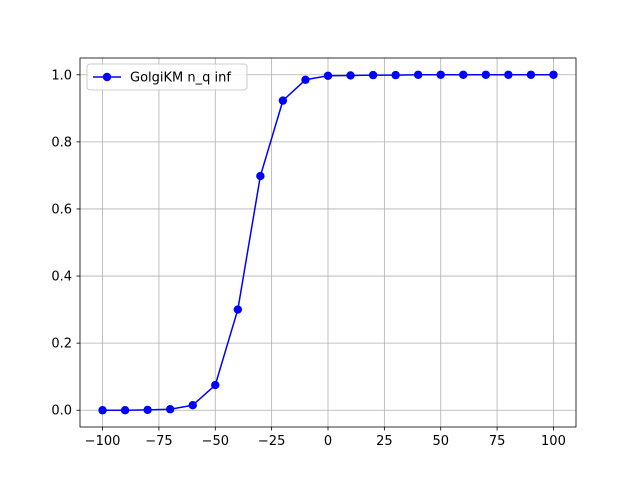  I want to click on legend-label: GolgiKM n_q inf, so click(180, 78).